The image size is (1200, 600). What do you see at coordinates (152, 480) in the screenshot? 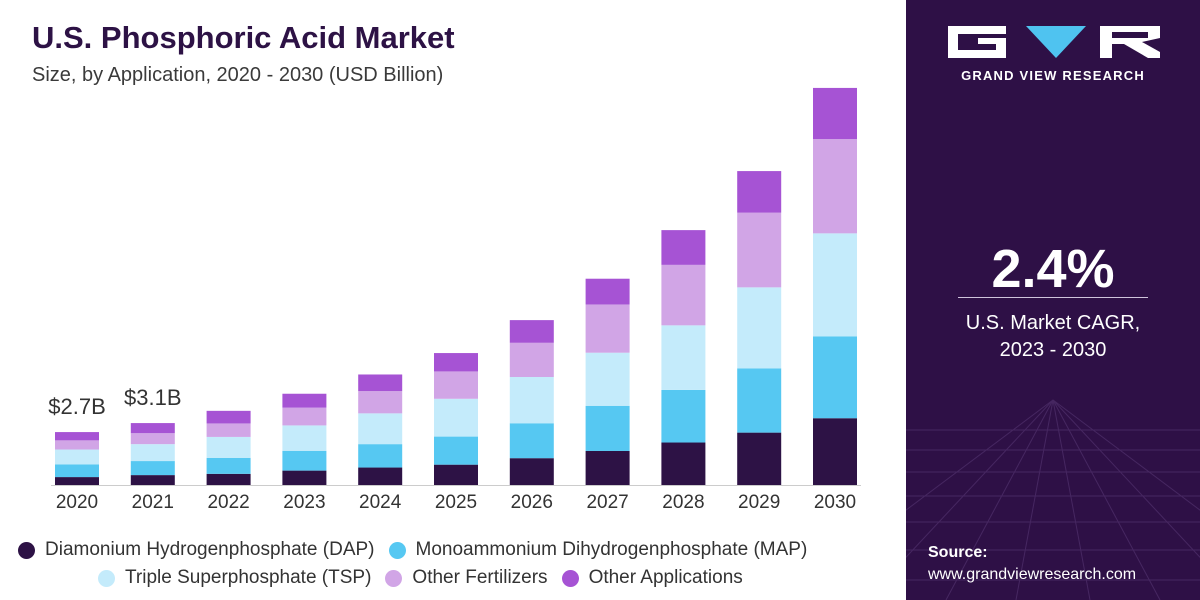
I see `bar-2021-diamonium-hydrogenphosphate-dap` at bounding box center [152, 480].